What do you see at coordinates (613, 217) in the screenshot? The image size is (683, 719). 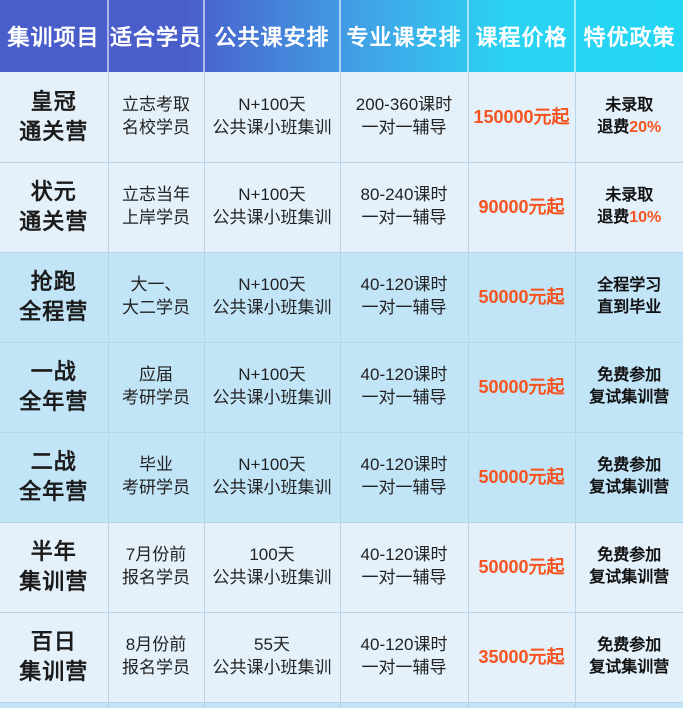 I see `policy-text: 退费` at bounding box center [613, 217].